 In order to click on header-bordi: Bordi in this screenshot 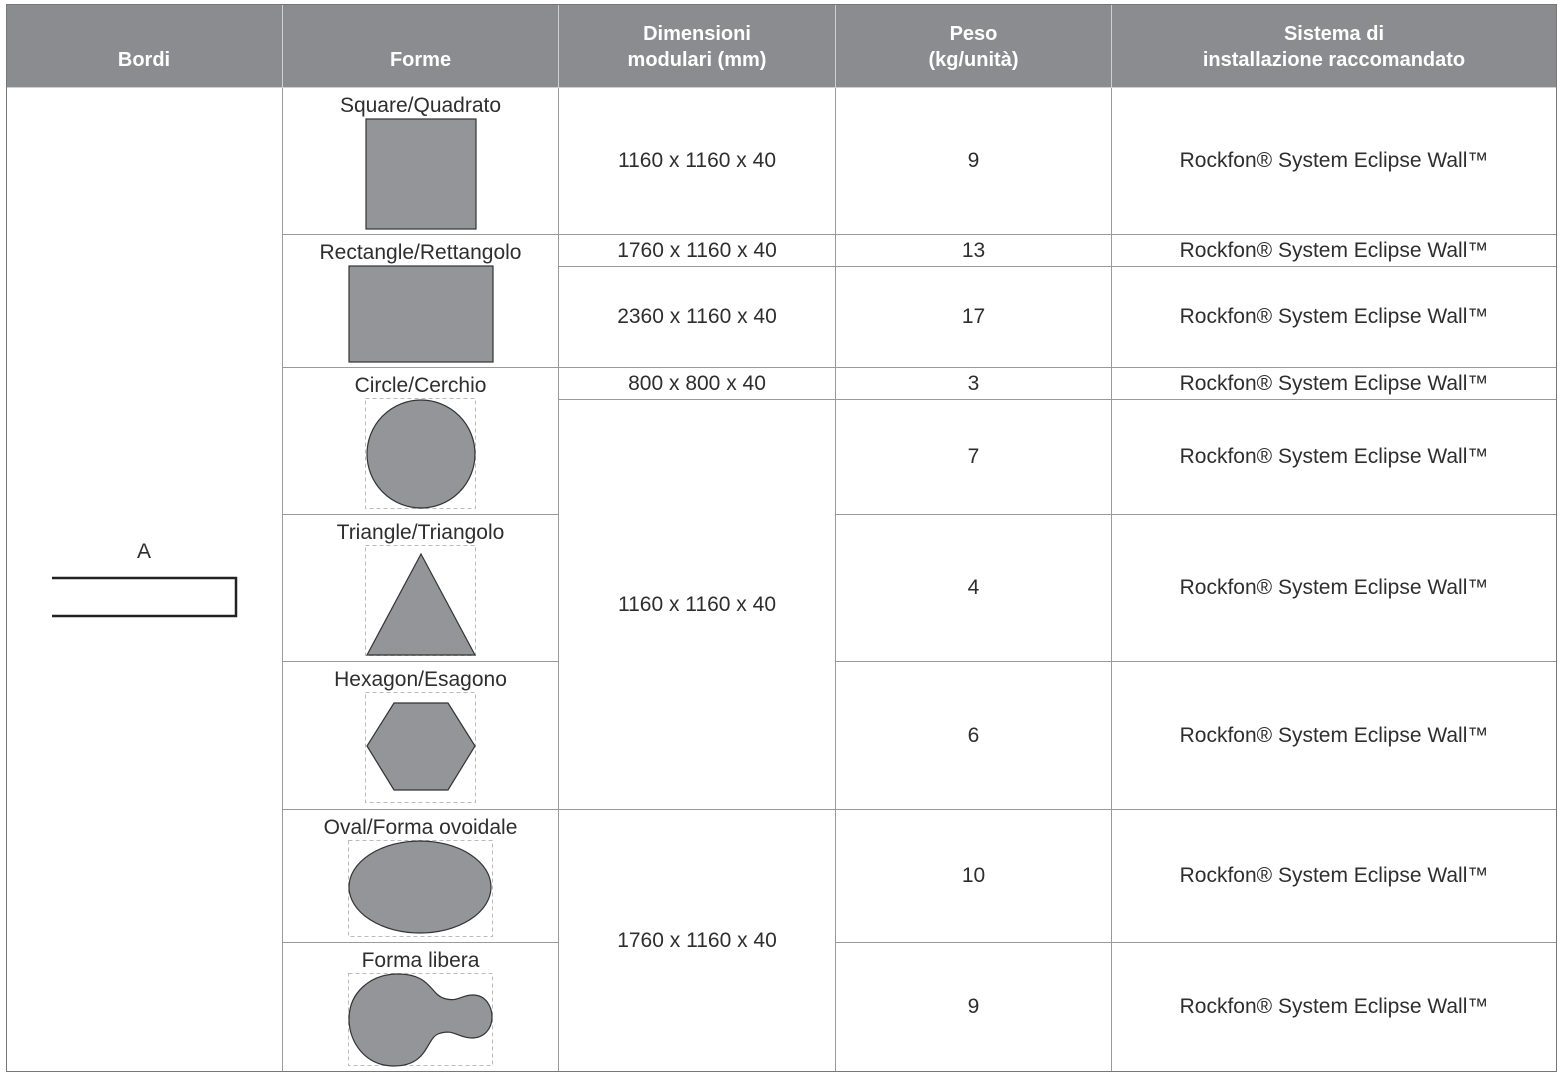, I will do `click(144, 46)`.